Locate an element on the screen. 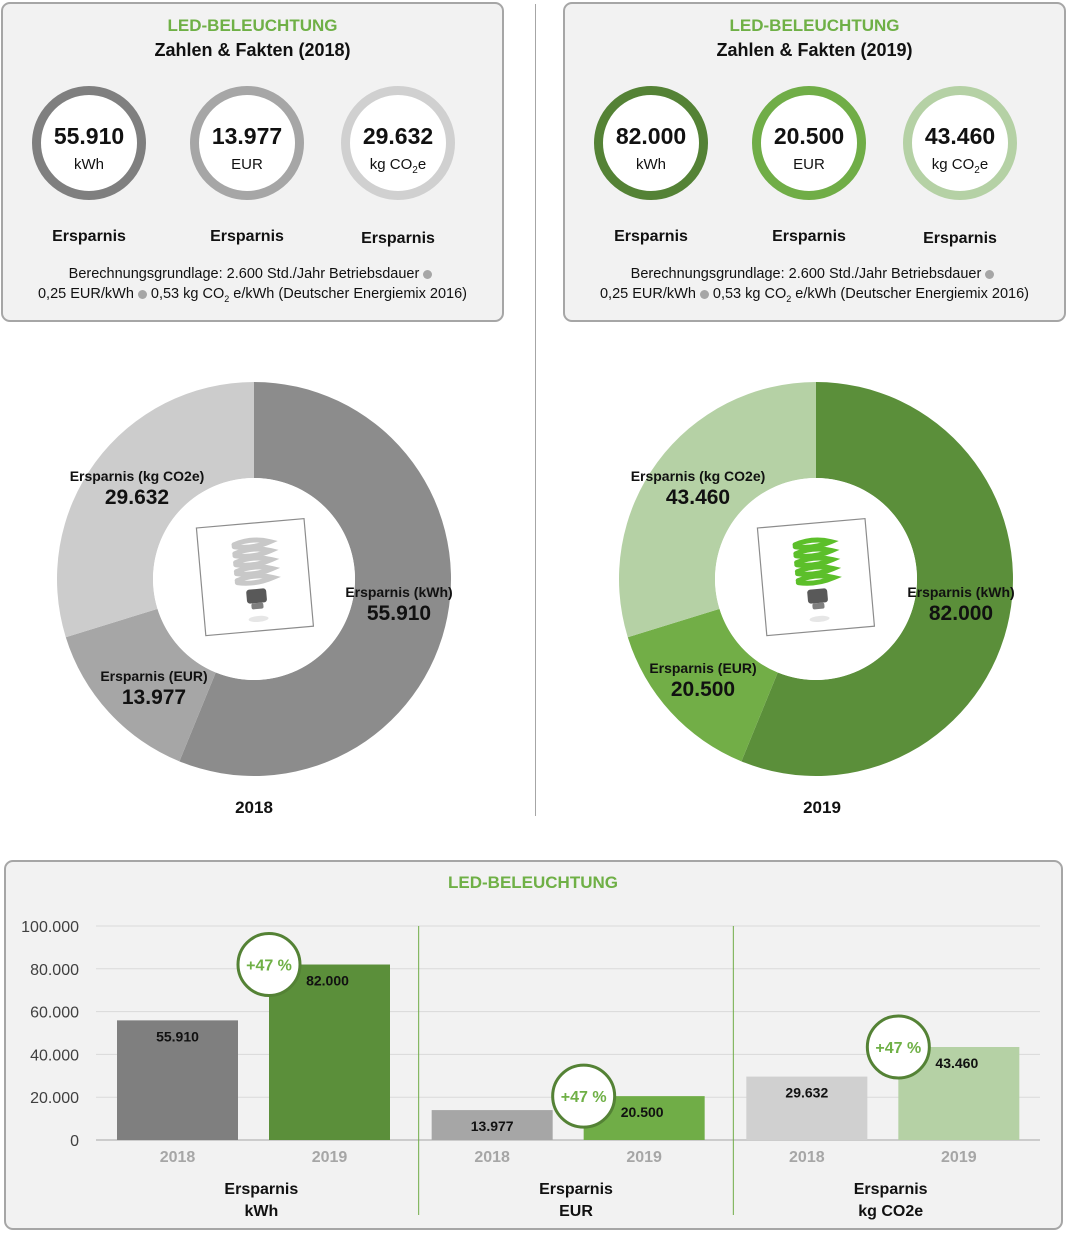 This screenshot has height=1240, width=1067. bar-value-label: 43.460 is located at coordinates (956, 1063).